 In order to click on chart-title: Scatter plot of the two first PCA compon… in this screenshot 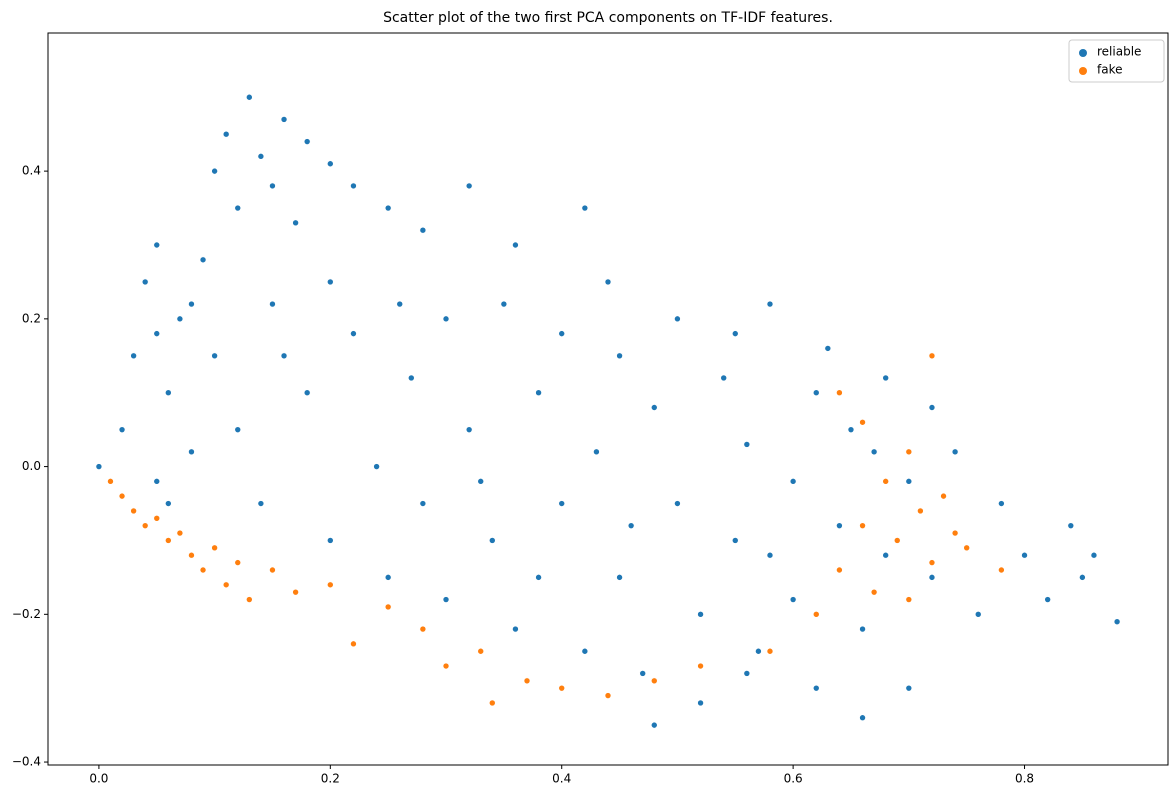, I will do `click(608, 18)`.